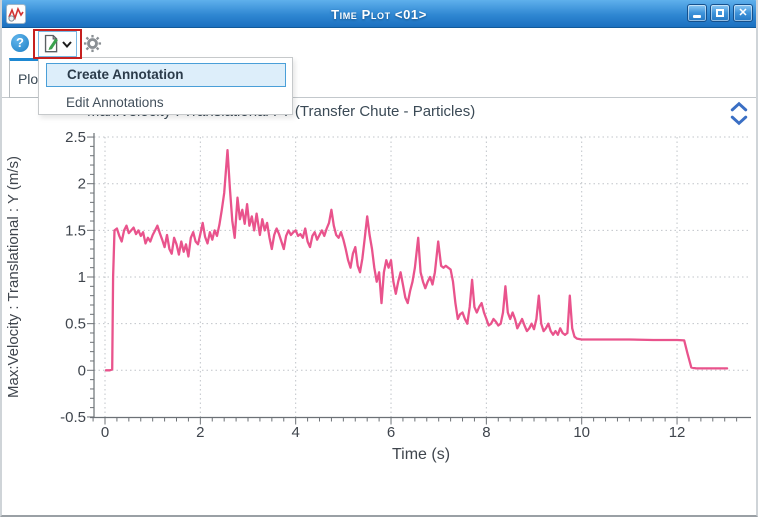 The width and height of the screenshot is (758, 517). I want to click on x-tick-label: 6, so click(391, 432).